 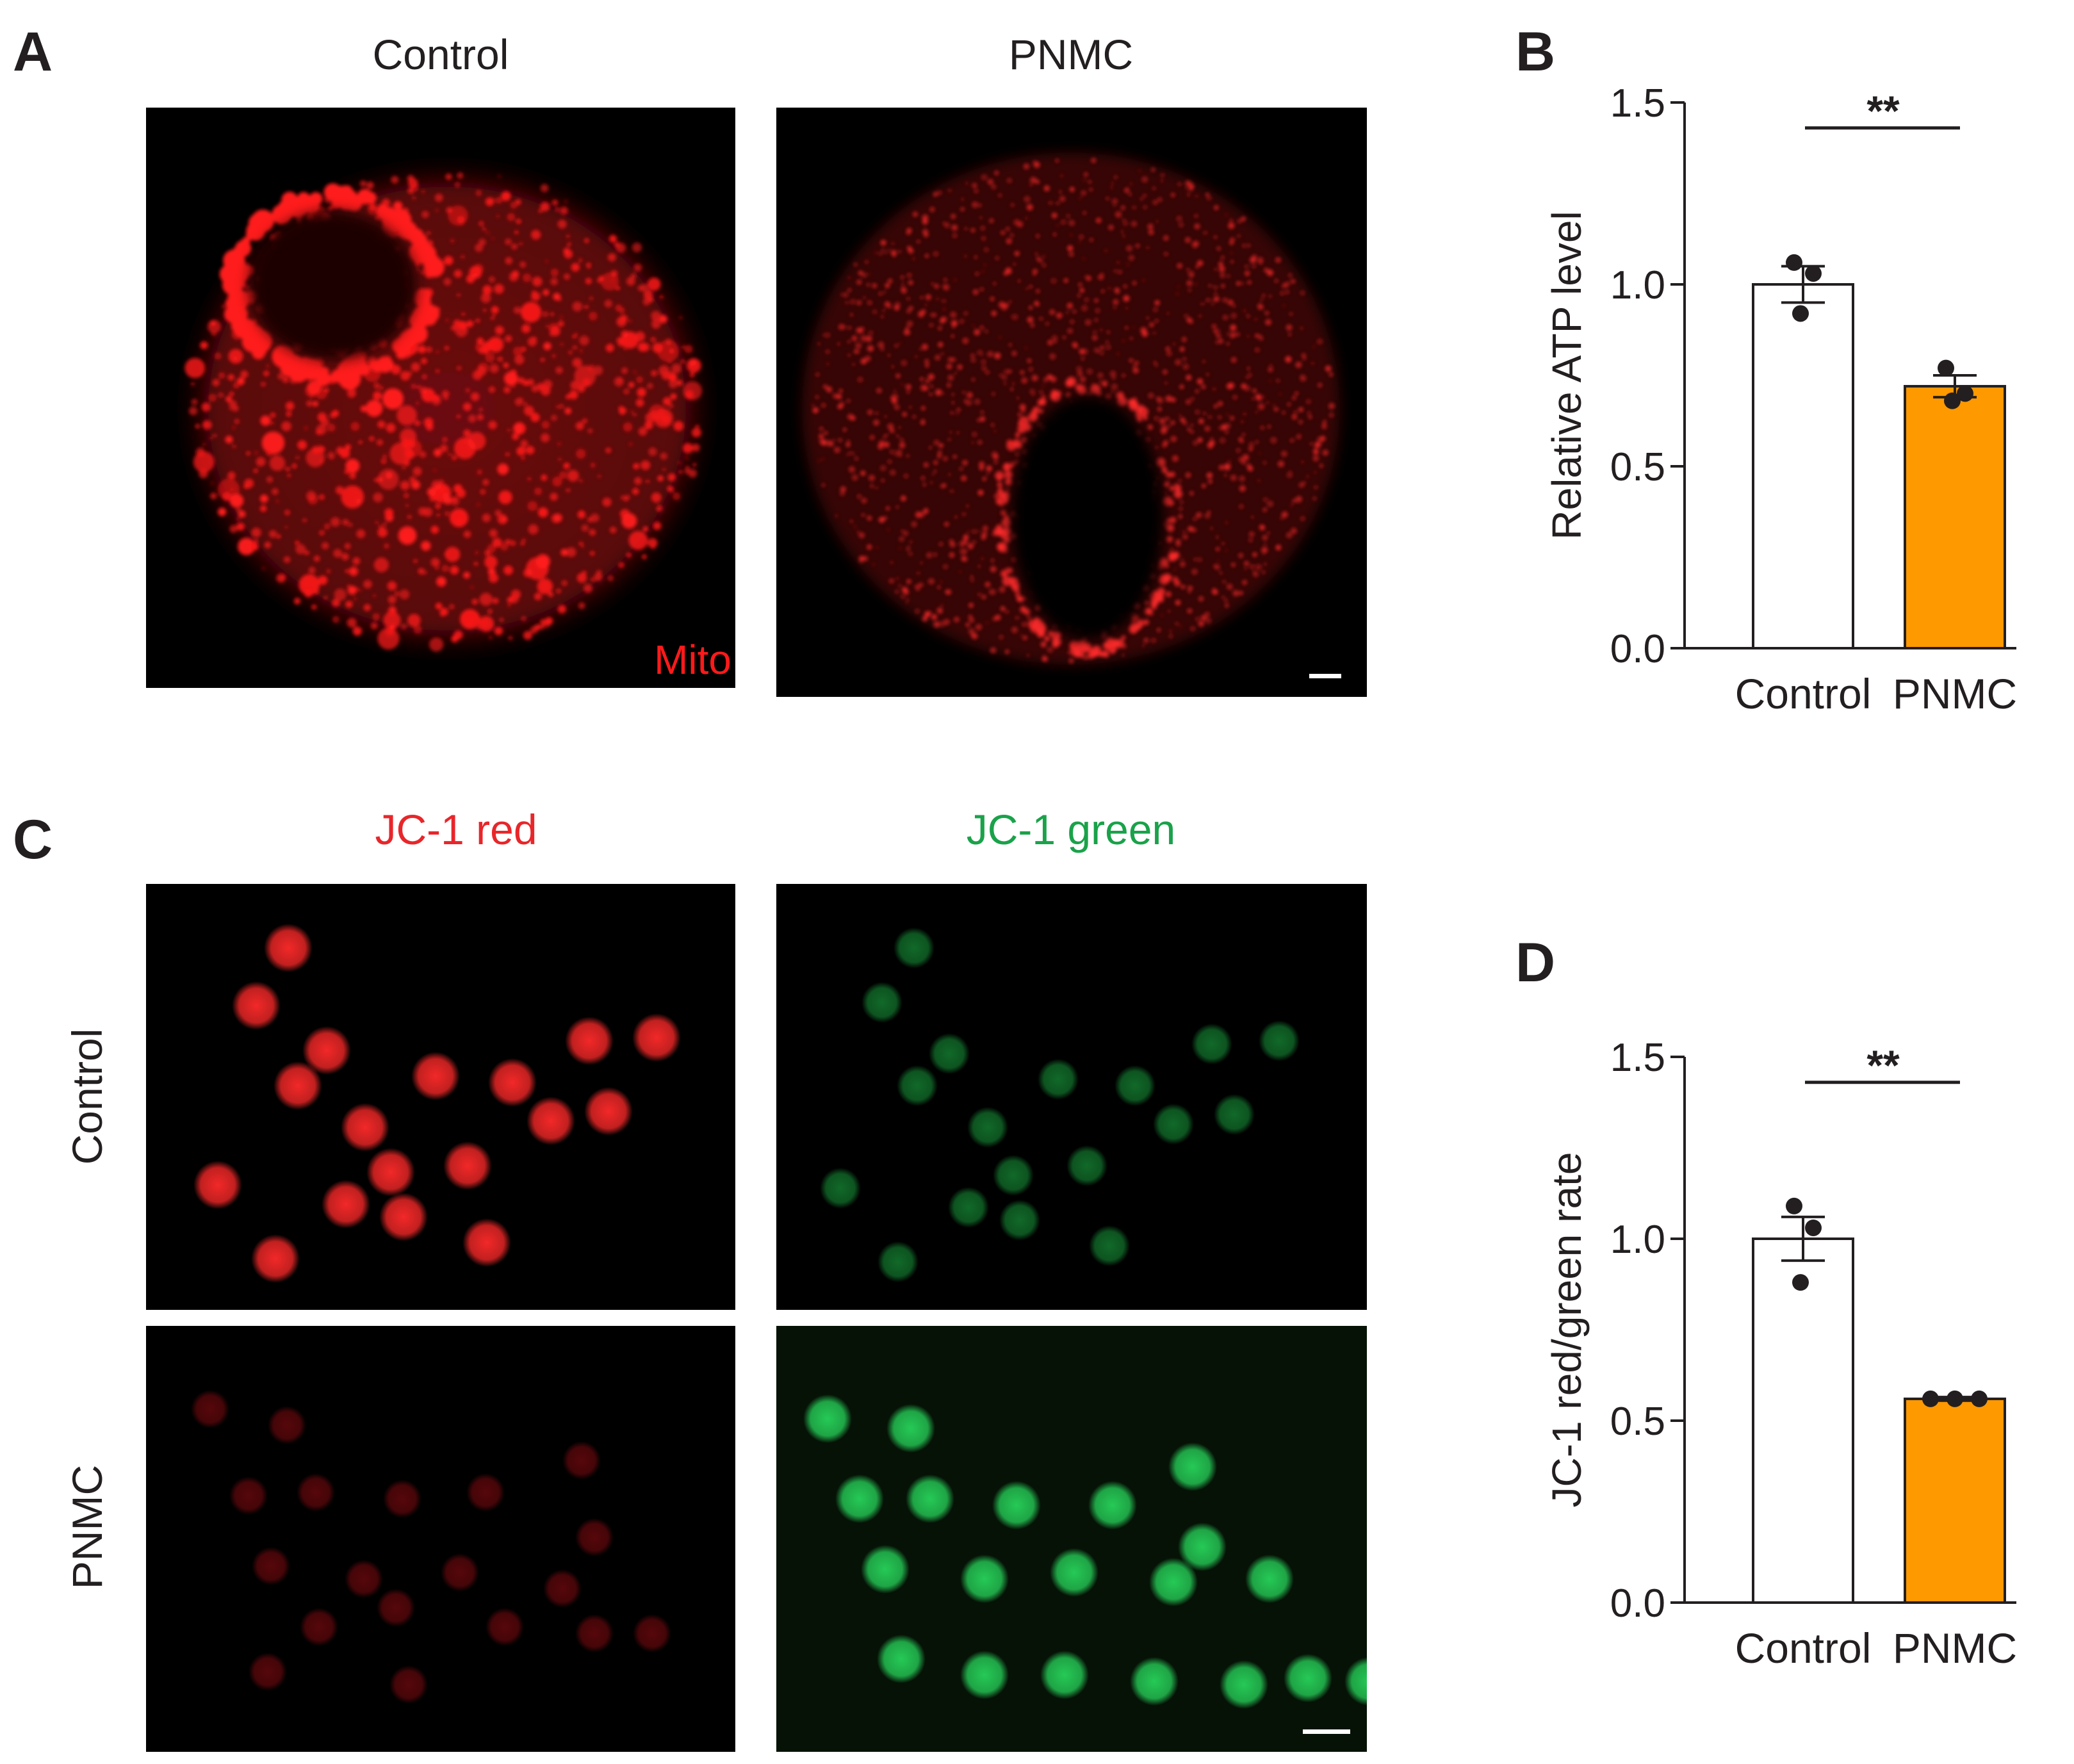 What do you see at coordinates (693, 660) in the screenshot?
I see `mito-stain-label: Mito` at bounding box center [693, 660].